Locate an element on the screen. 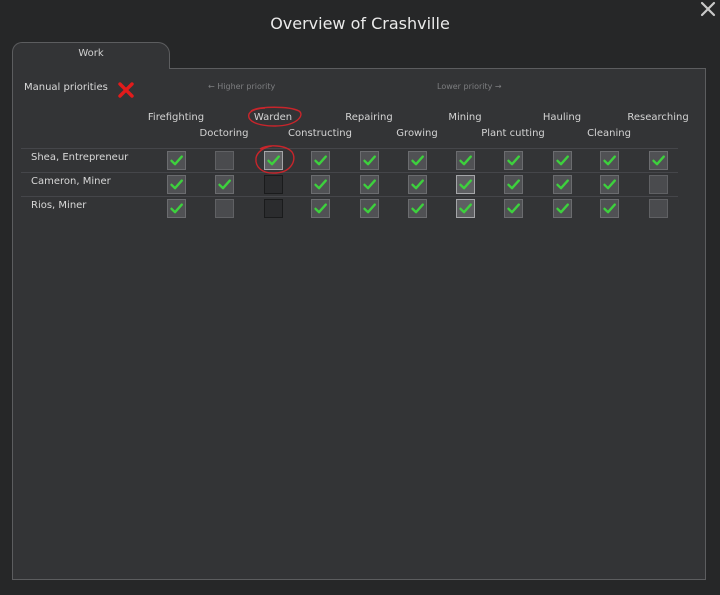  tab-work-label: Work is located at coordinates (91, 53).